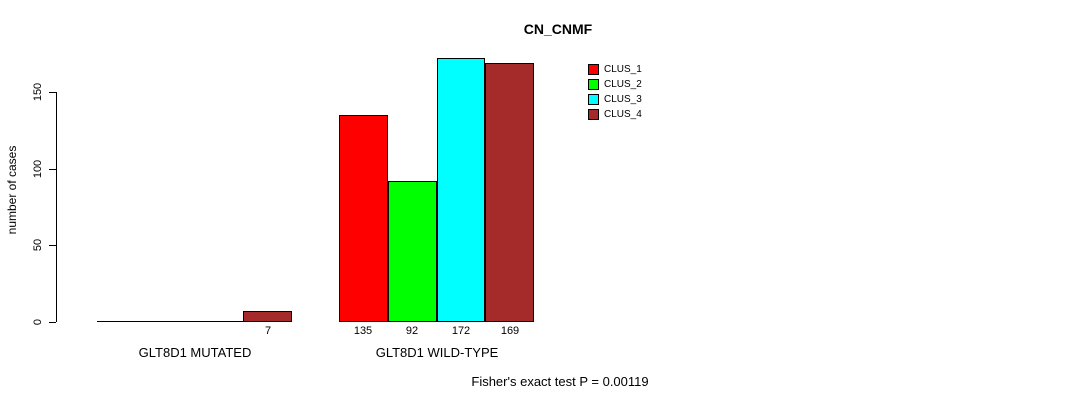 Image resolution: width=1090 pixels, height=400 pixels. Describe the element at coordinates (509, 192) in the screenshot. I see `bar-clus_4-group2` at that location.